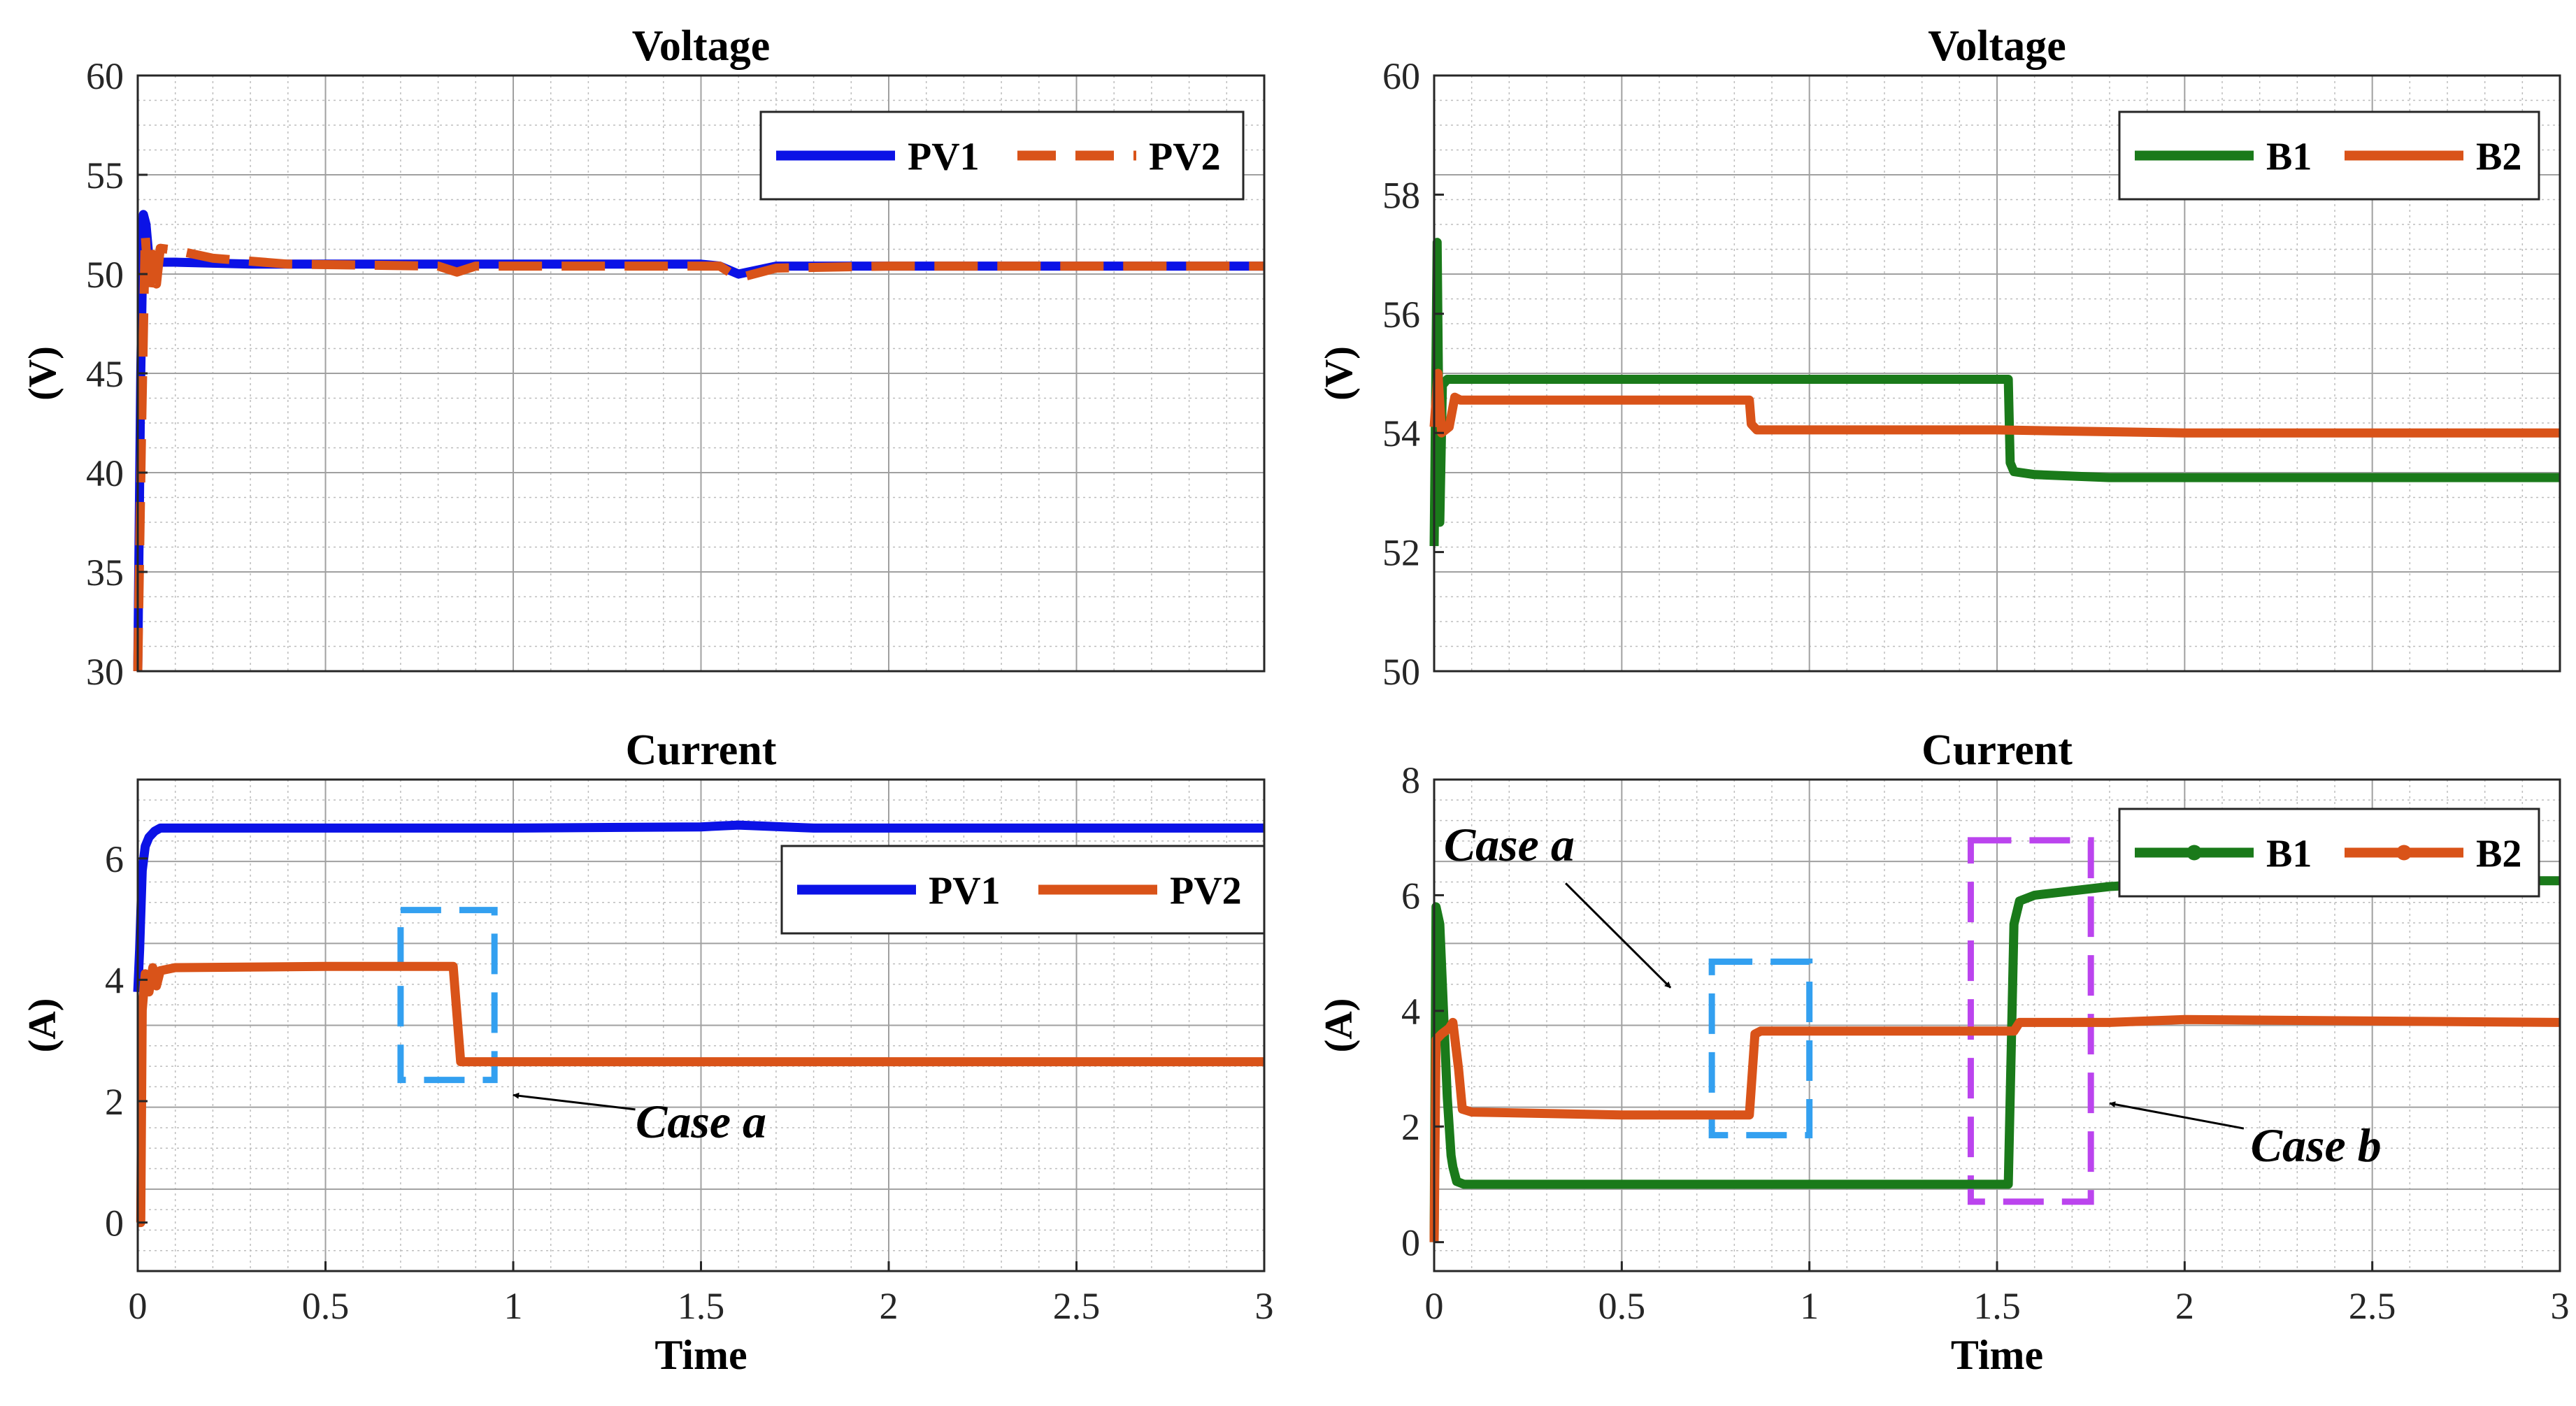  I want to click on y-tick-label: 54, so click(1401, 433).